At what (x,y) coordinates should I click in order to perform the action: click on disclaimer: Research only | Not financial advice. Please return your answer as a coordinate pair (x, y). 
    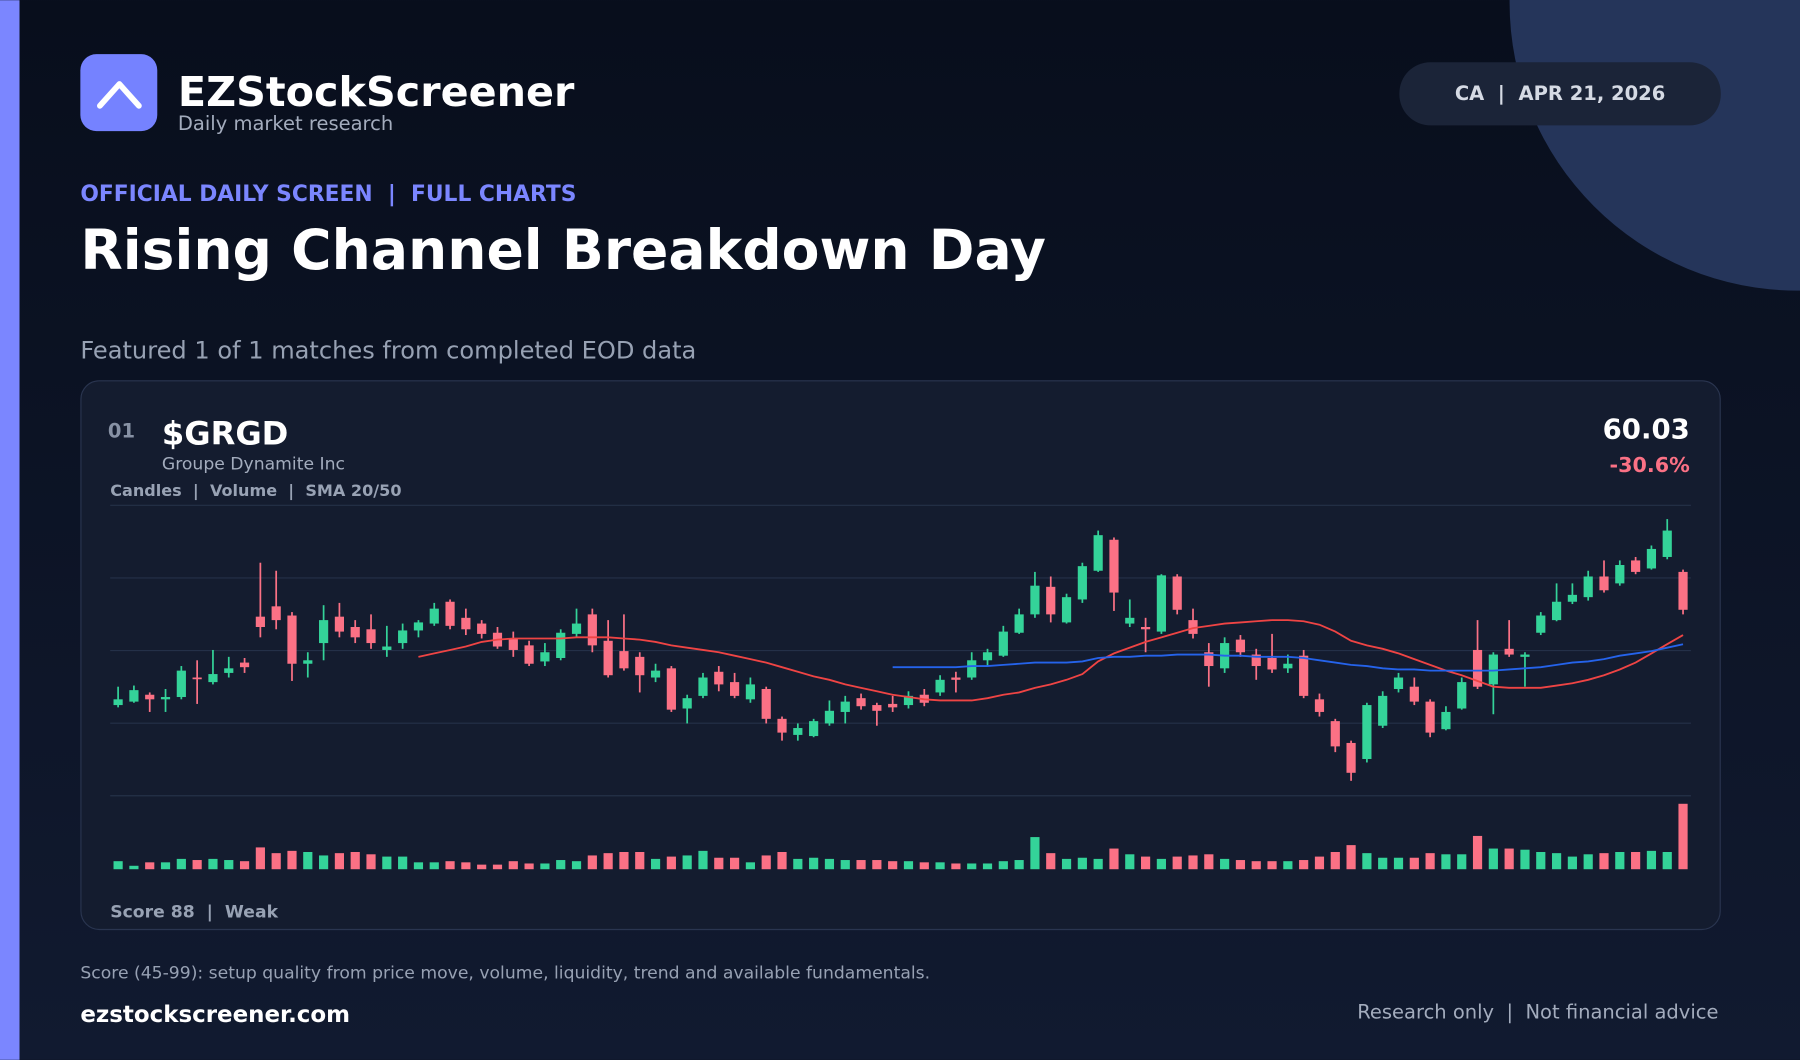
    Looking at the image, I should click on (1537, 1011).